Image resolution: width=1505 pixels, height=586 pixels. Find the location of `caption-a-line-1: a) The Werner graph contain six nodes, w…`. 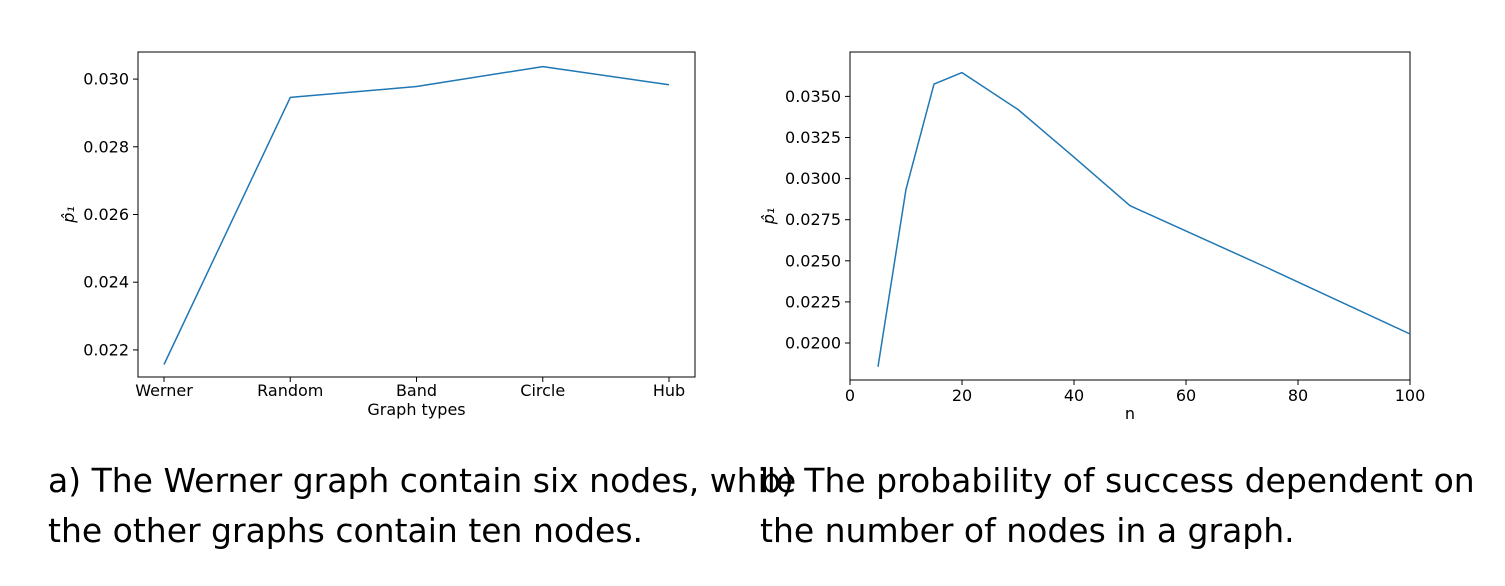

caption-a-line-1: a) The Werner graph contain six nodes, w… is located at coordinates (422, 480).